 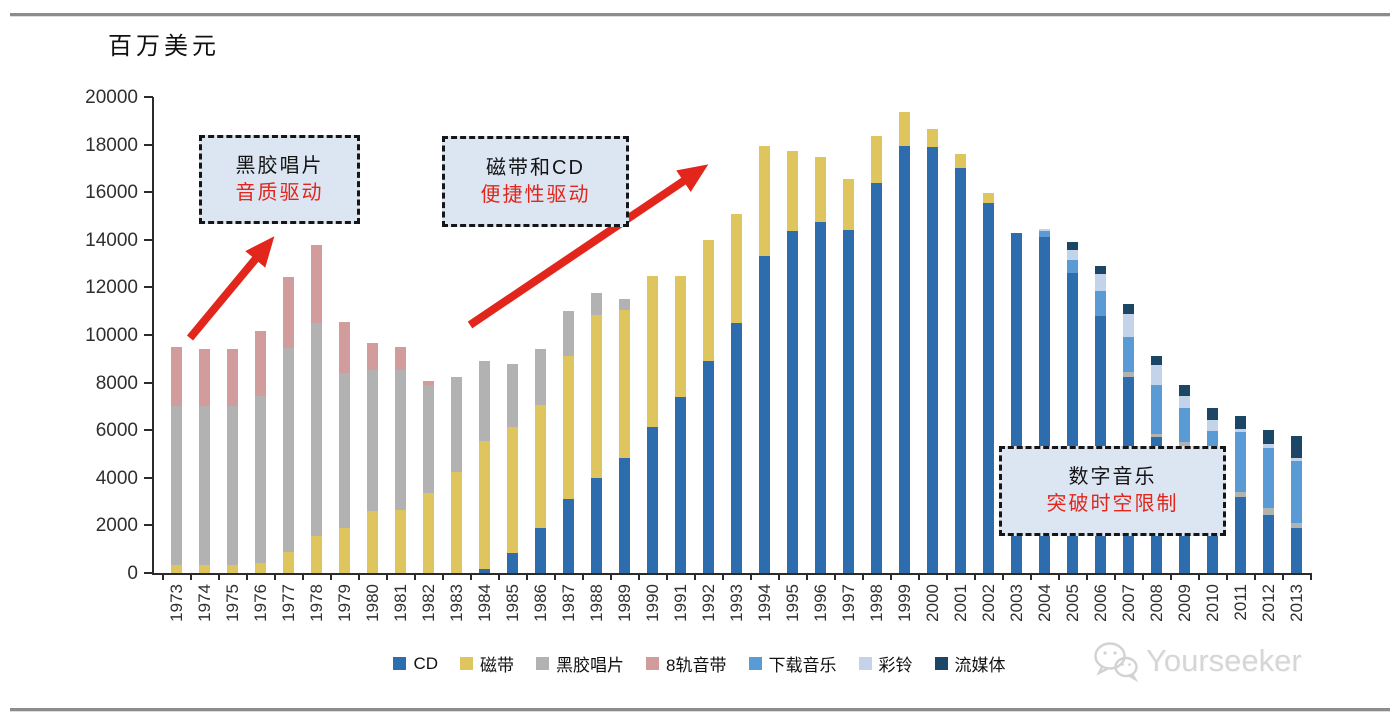 What do you see at coordinates (1268, 603) in the screenshot?
I see `x-axis-year-label: 2012` at bounding box center [1268, 603].